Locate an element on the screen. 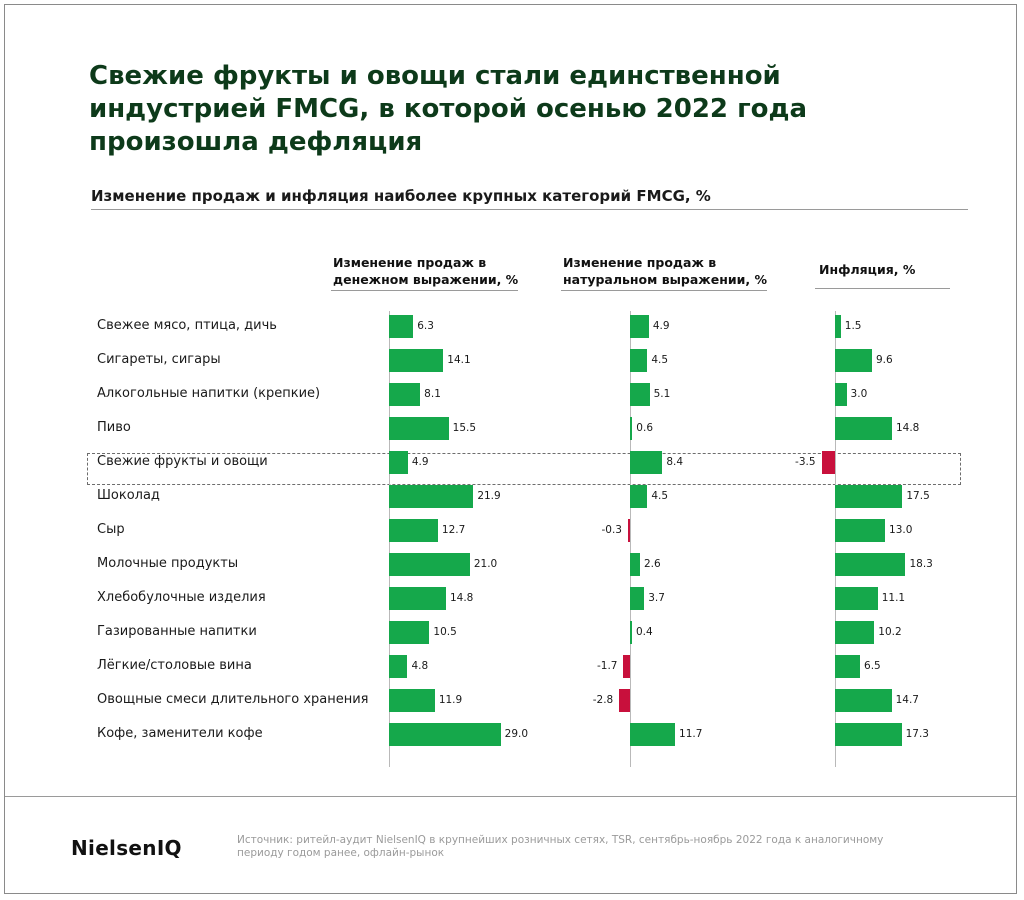  data-label-inflation: 10.2 is located at coordinates (890, 632).